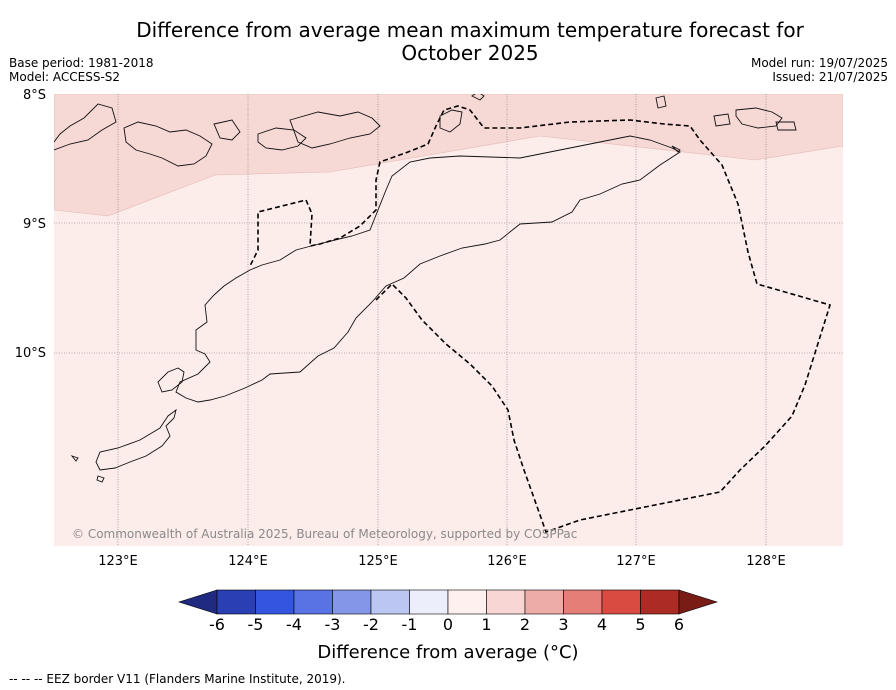  I want to click on colorbar-tick-label: 4, so click(602, 624).